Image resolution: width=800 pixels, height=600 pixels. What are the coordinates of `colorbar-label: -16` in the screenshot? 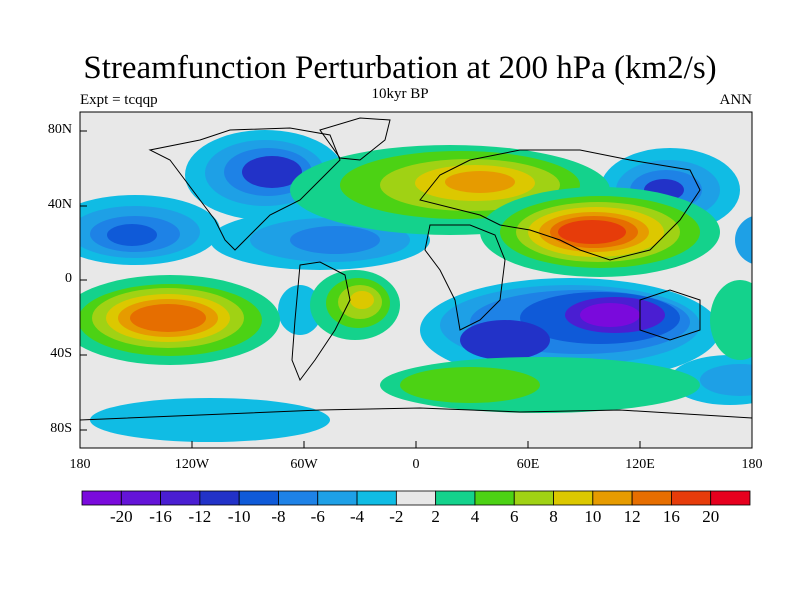 It's located at (160, 516).